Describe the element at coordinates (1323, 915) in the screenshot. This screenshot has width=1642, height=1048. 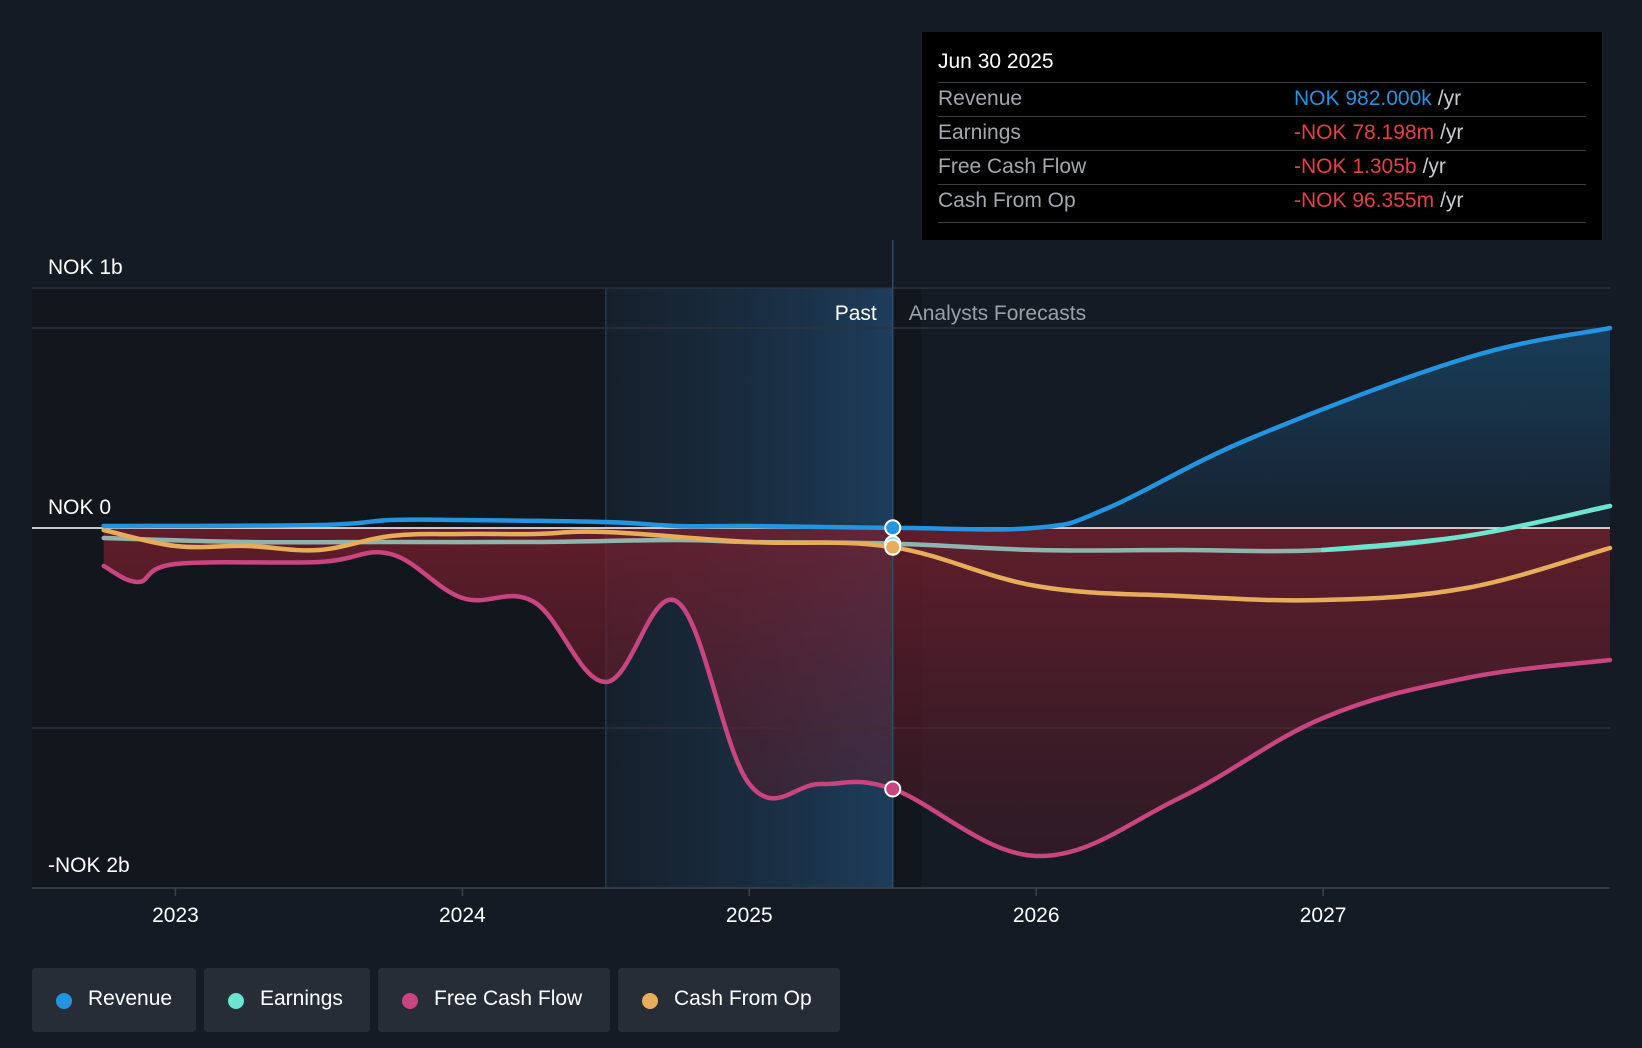
I see `x-tick-label: 2027` at that location.